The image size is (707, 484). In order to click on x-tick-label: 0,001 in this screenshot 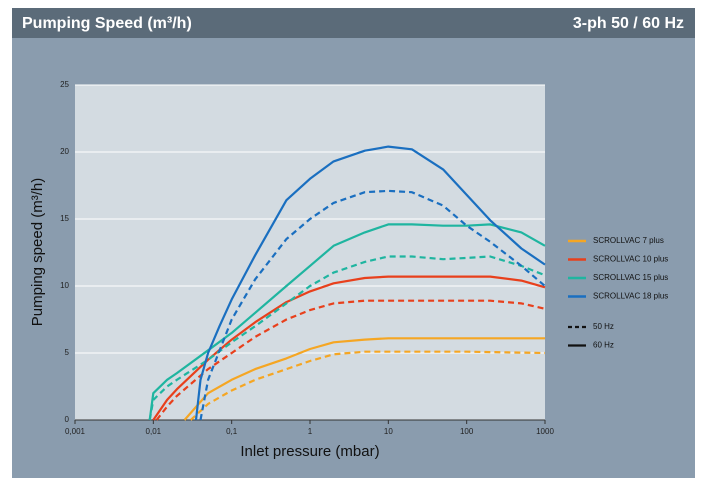, I will do `click(75, 431)`.